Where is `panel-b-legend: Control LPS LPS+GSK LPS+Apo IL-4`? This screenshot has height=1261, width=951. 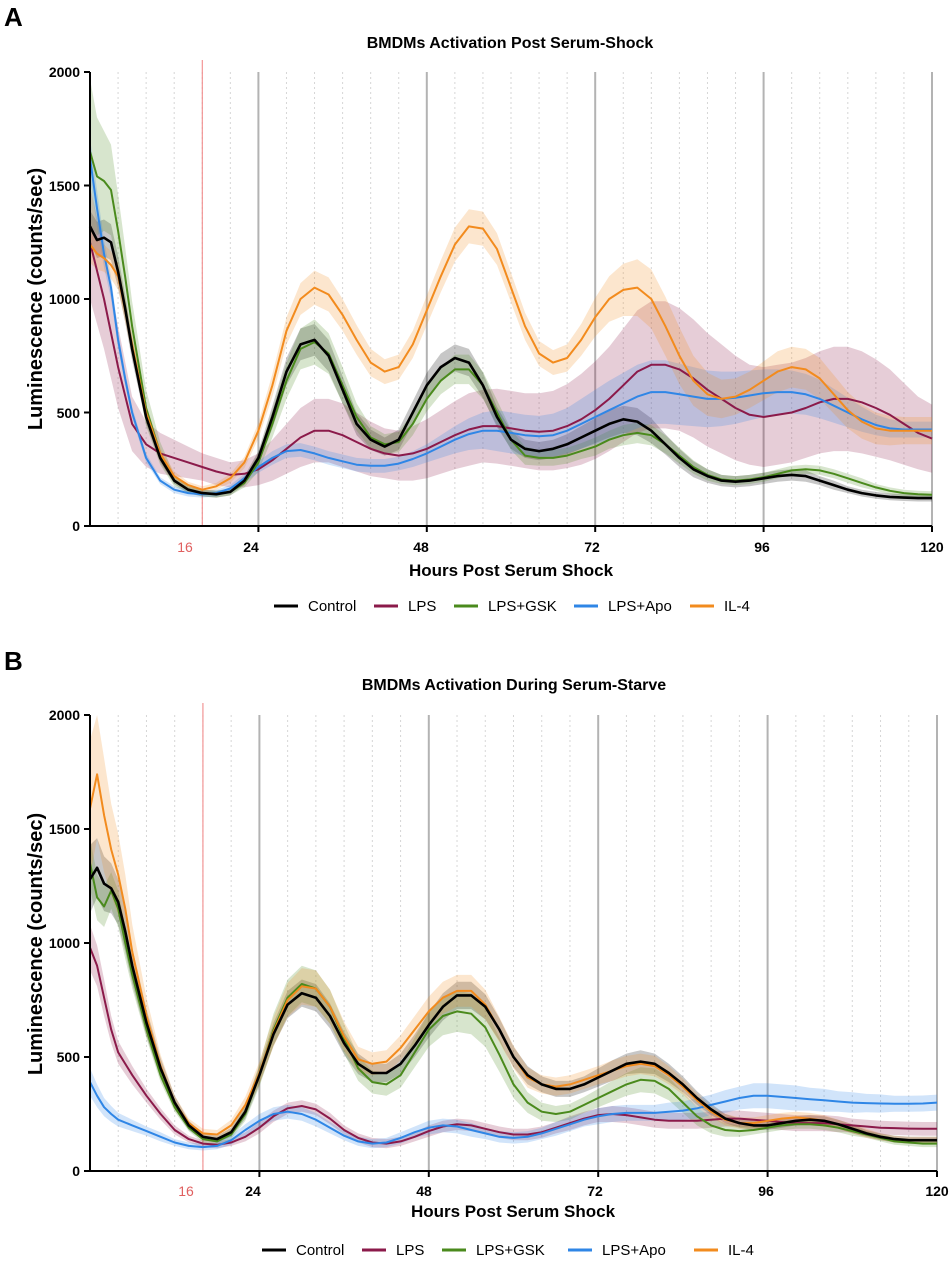 panel-b-legend: Control LPS LPS+GSK LPS+Apo IL-4 is located at coordinates (508, 1250).